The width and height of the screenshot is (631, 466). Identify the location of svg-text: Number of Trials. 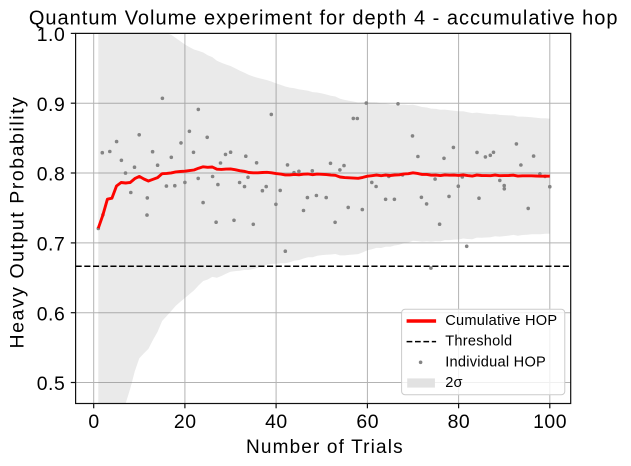
(325, 447).